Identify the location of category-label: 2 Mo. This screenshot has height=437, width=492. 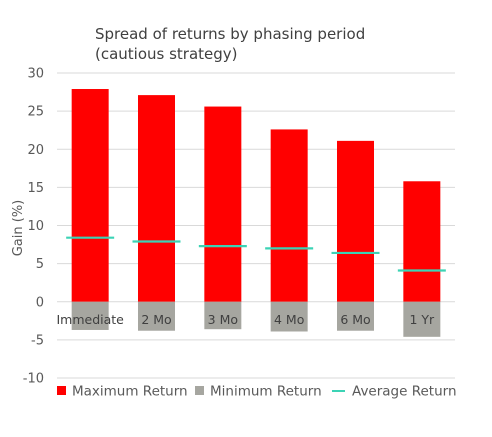
(156, 319).